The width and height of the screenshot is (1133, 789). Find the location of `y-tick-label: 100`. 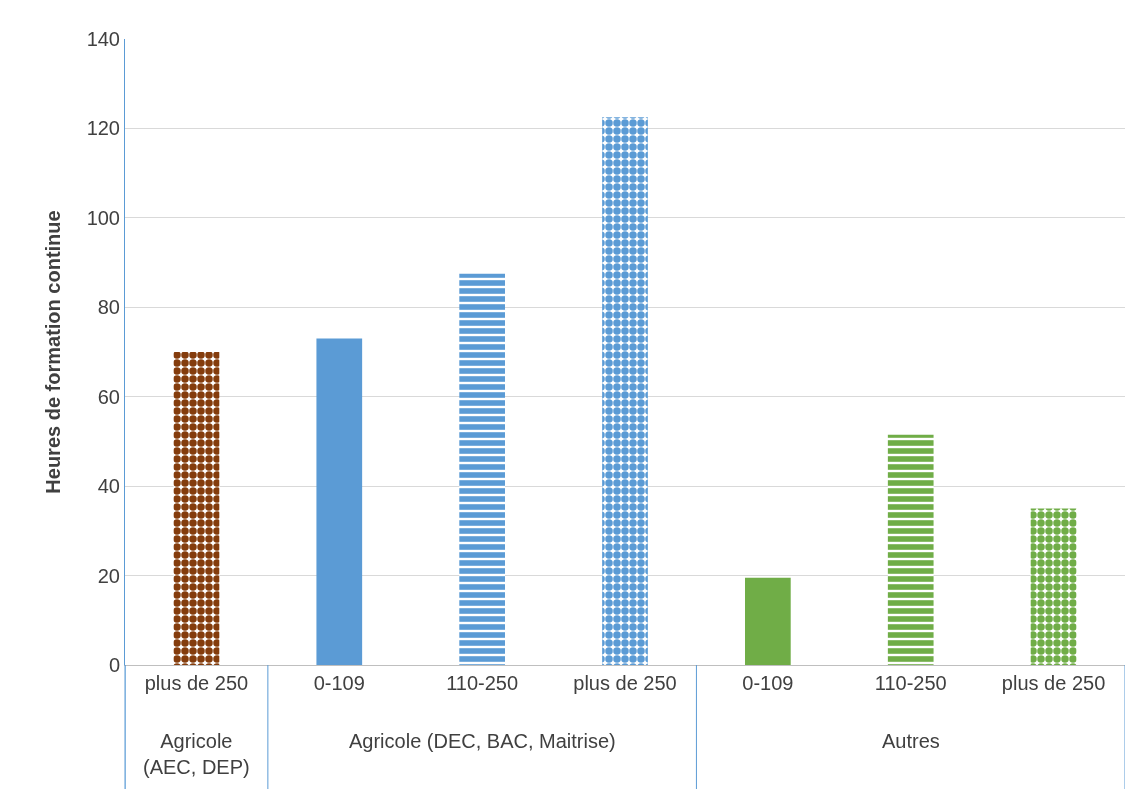

y-tick-label: 100 is located at coordinates (103, 217).